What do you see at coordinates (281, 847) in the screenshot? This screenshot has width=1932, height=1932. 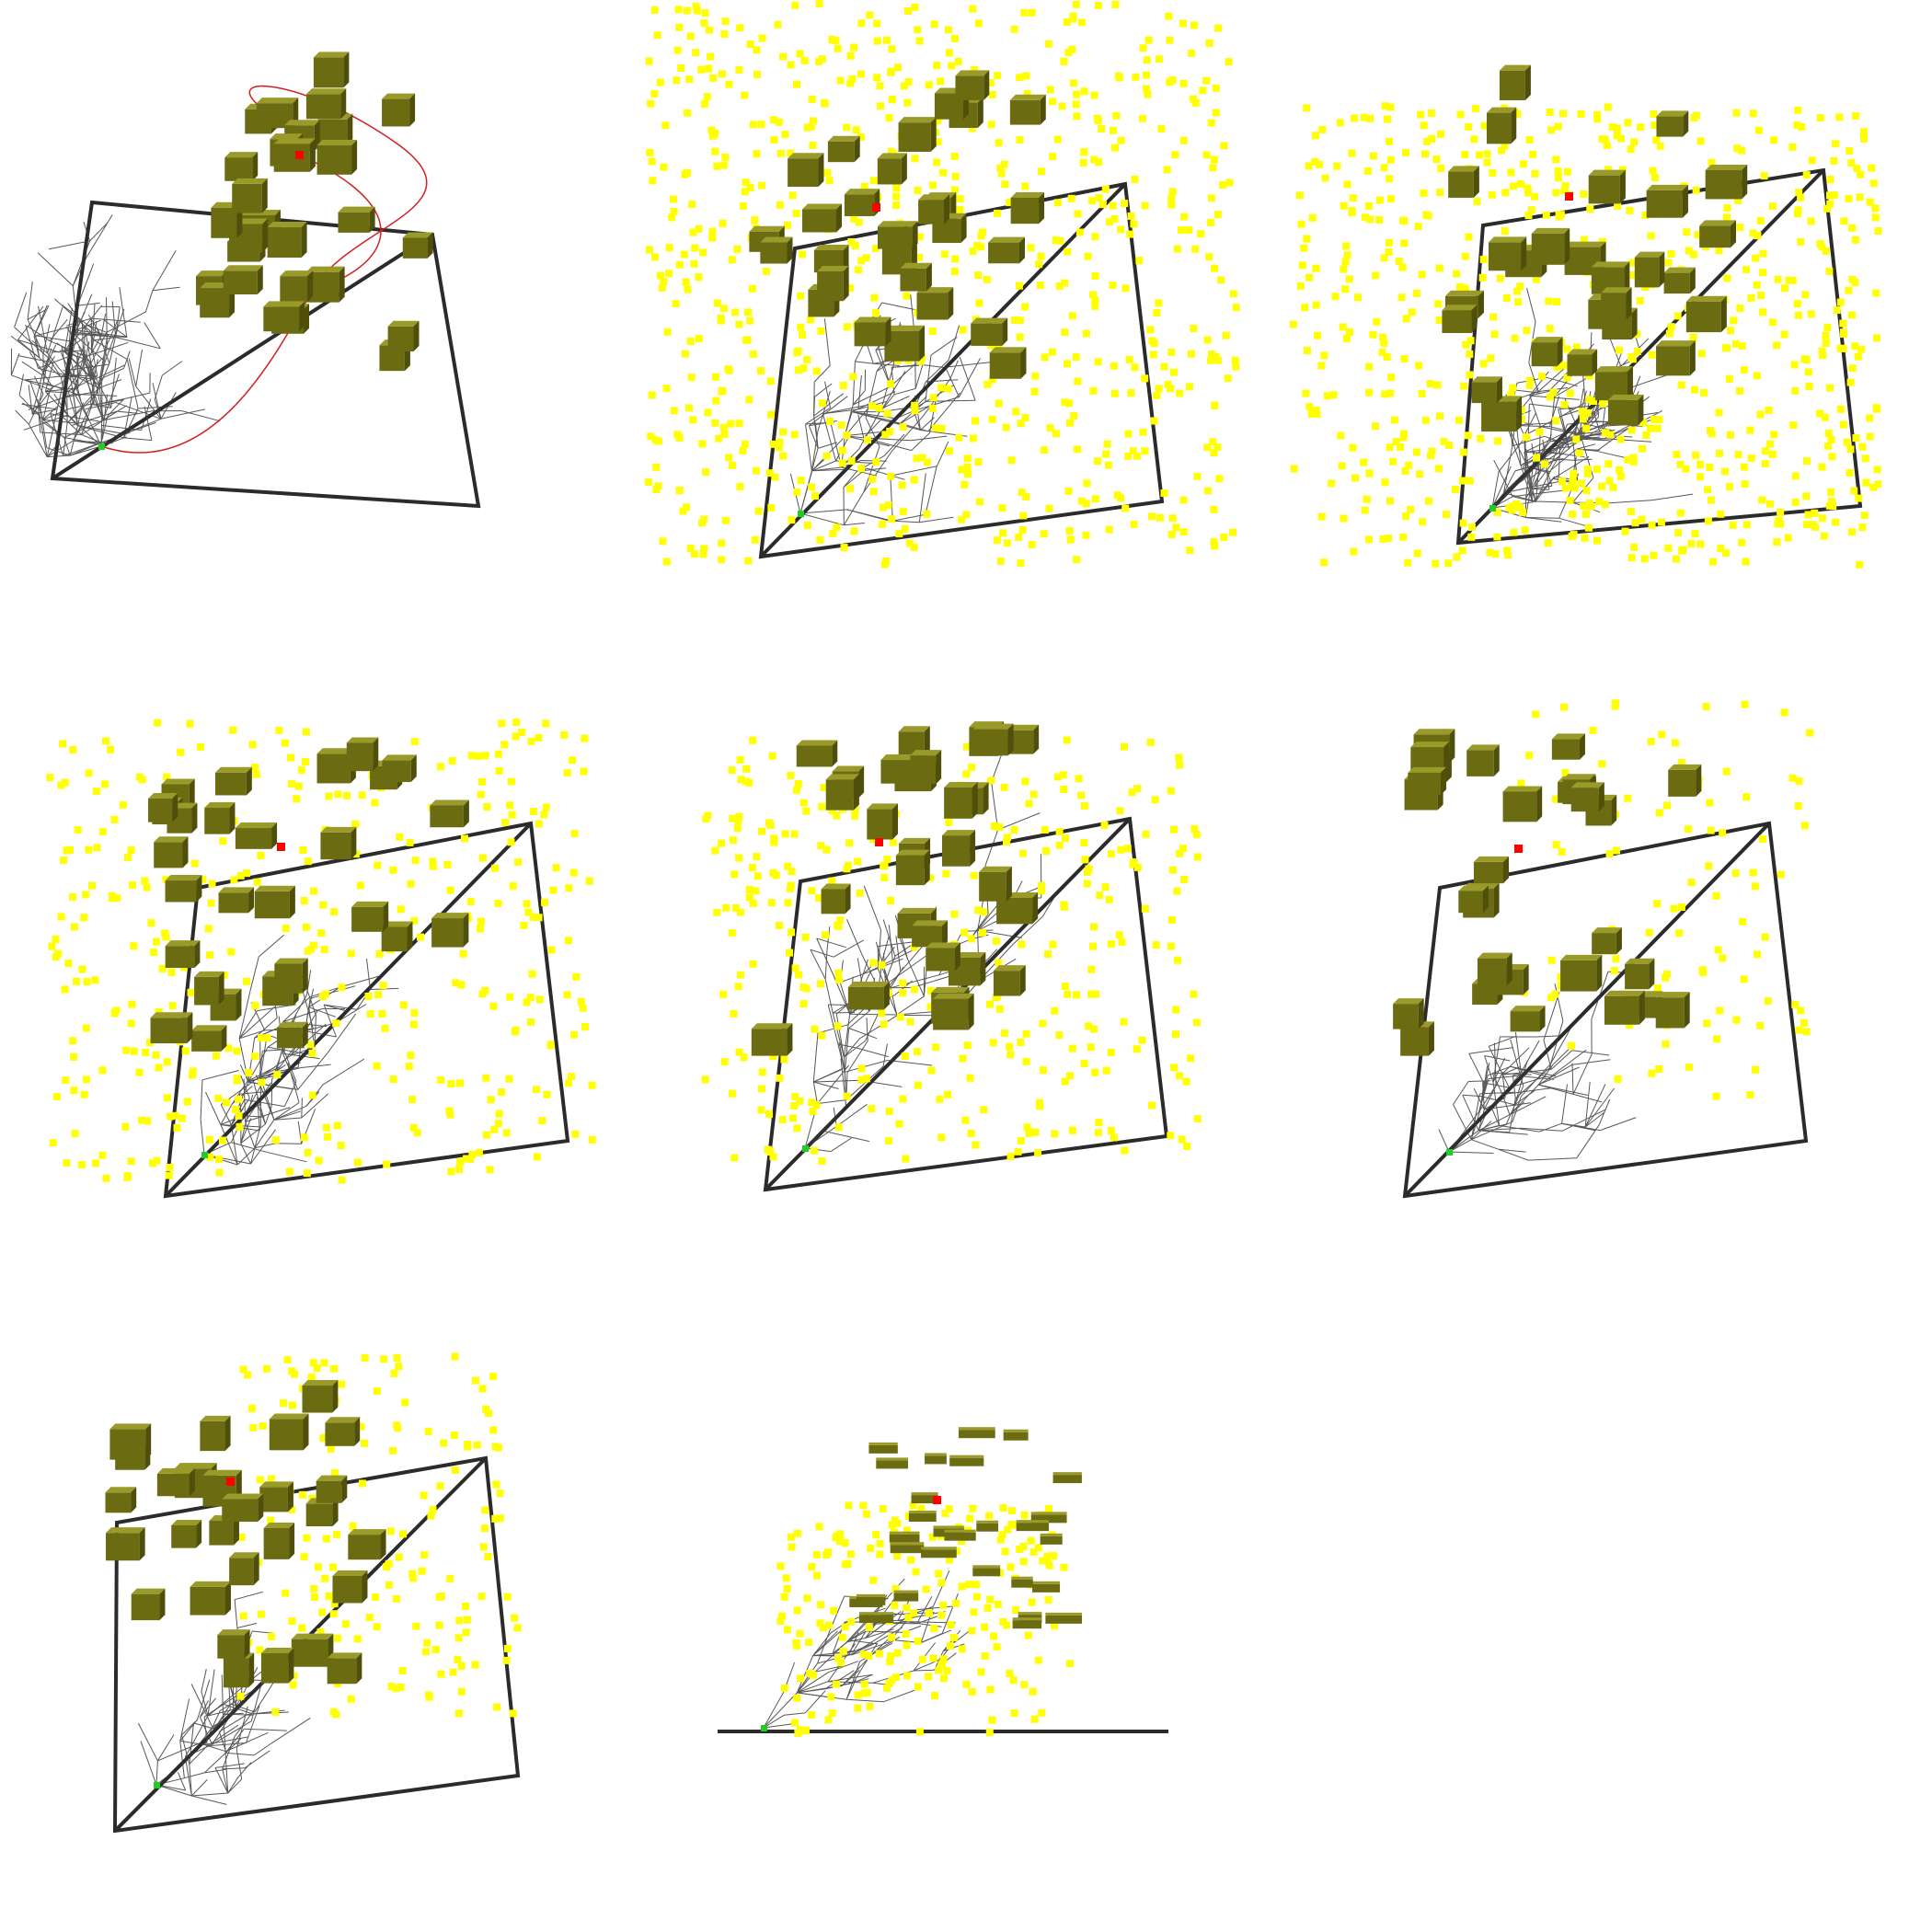 I see `goal-marker` at bounding box center [281, 847].